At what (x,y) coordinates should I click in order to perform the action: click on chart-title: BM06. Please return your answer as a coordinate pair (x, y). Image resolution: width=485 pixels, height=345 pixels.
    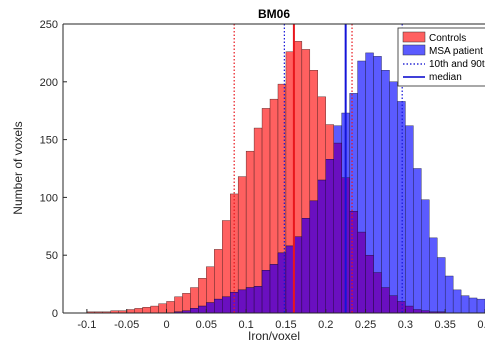
    Looking at the image, I should click on (274, 14).